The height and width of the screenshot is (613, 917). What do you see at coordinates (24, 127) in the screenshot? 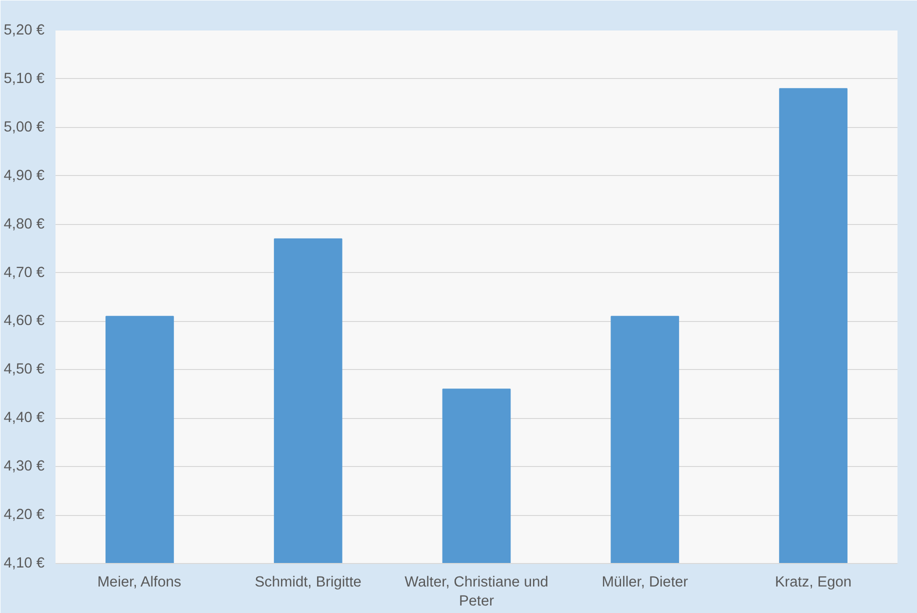
I see `y-tick-label: 5,00 €` at bounding box center [24, 127].